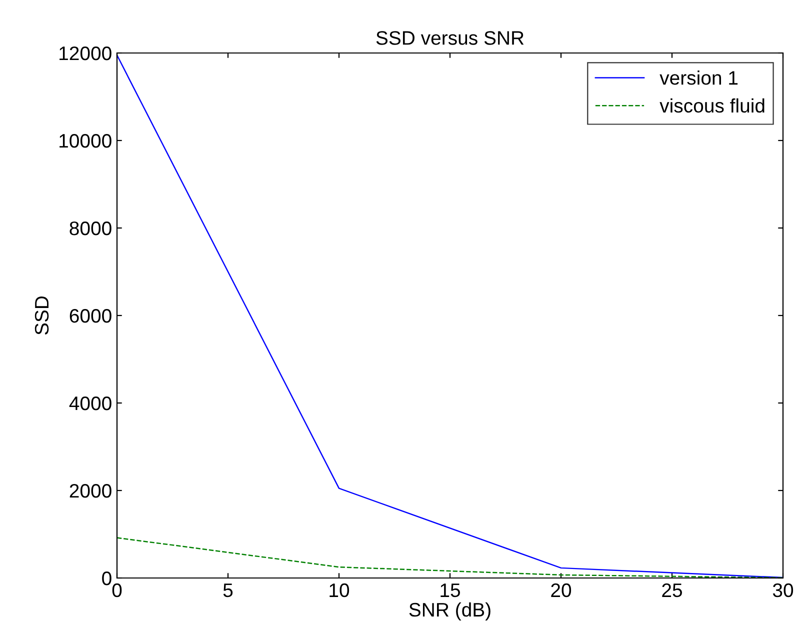 The image size is (802, 639). Describe the element at coordinates (449, 611) in the screenshot. I see `x-axis-title: SNR (dB)` at that location.